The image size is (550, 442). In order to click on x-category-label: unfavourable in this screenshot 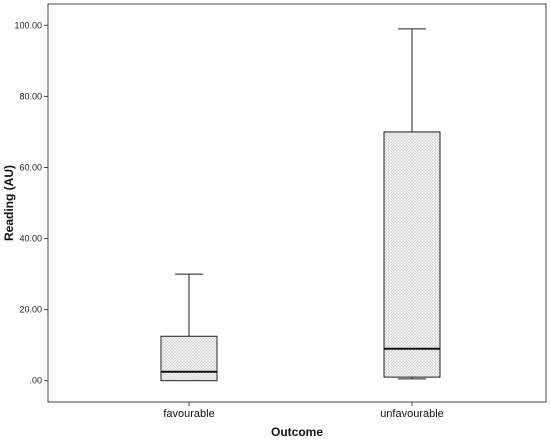, I will do `click(412, 414)`.